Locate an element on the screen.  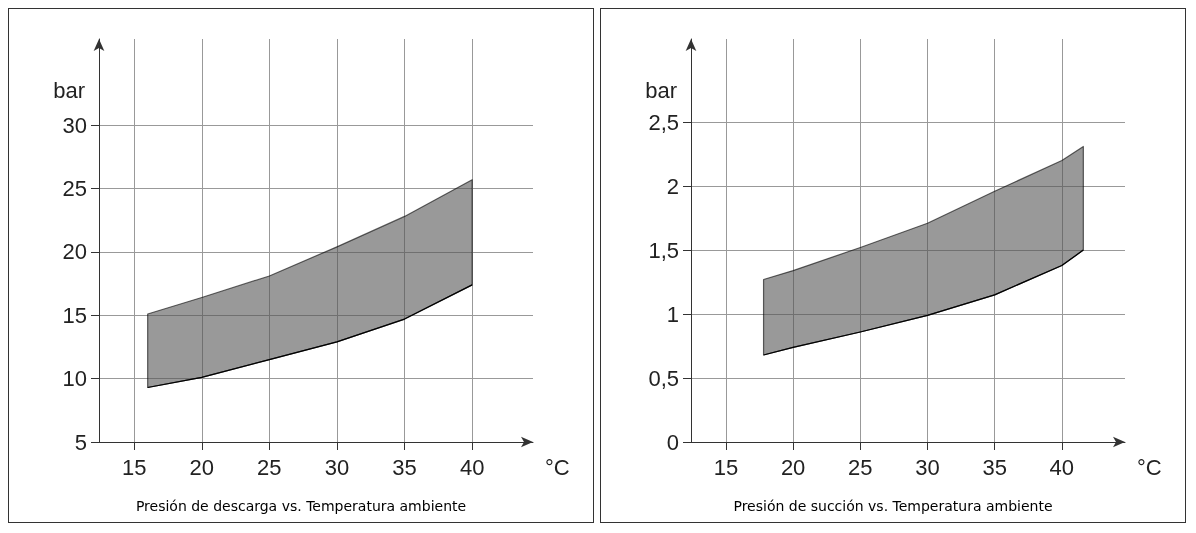
y-tick-label: 0,5 is located at coordinates (663, 378).